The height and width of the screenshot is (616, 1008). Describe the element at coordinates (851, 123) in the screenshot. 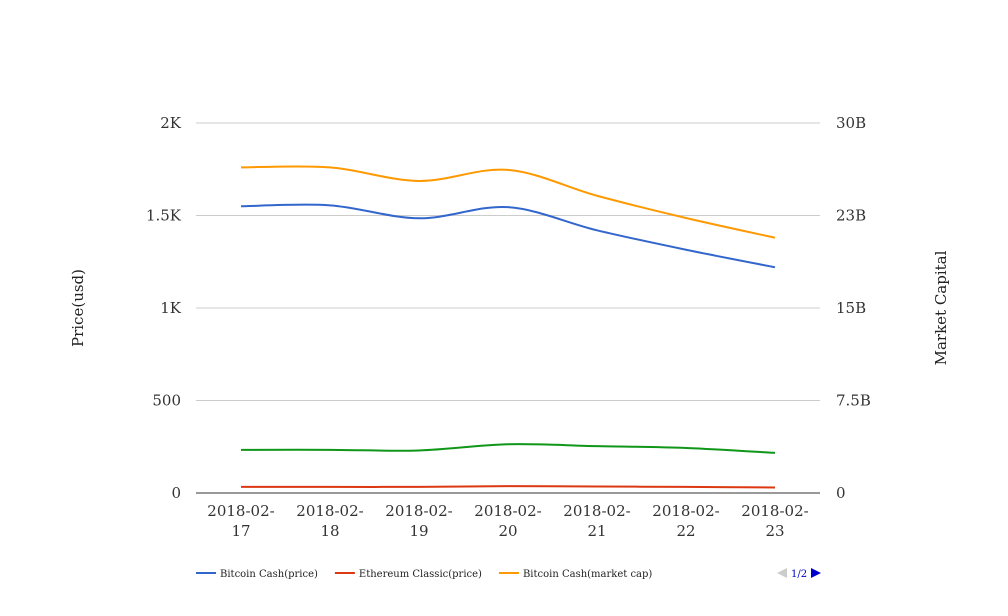

I see `y2-tick-label-4: 30B` at that location.